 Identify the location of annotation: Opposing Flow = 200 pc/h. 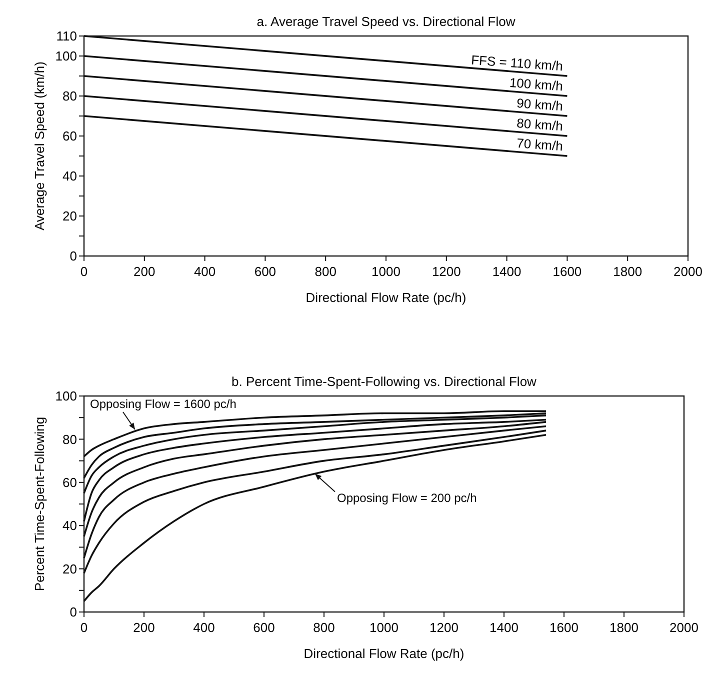
(407, 497).